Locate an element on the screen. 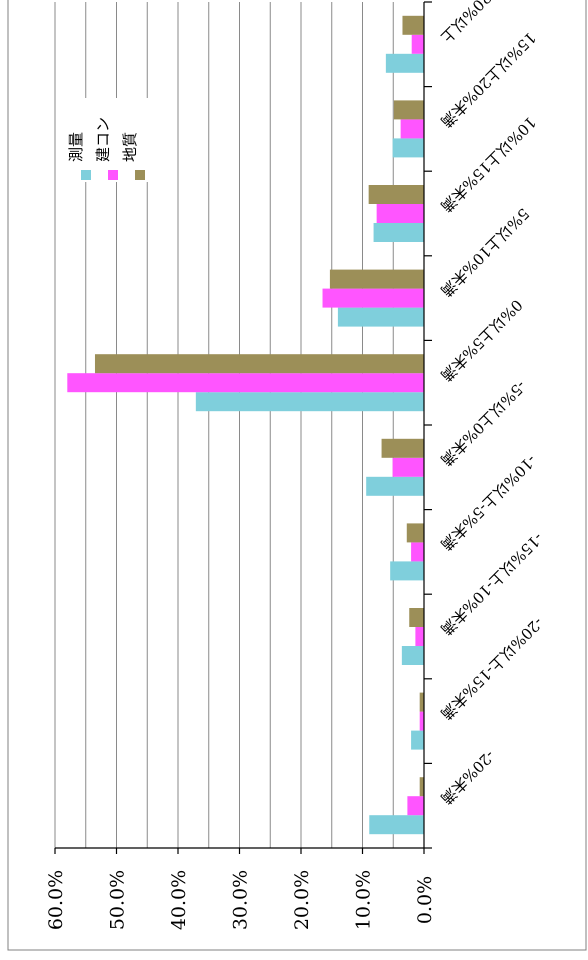 Image resolution: width=588 pixels, height=960 pixels. value-tick-label: 20.0% is located at coordinates (302, 900).